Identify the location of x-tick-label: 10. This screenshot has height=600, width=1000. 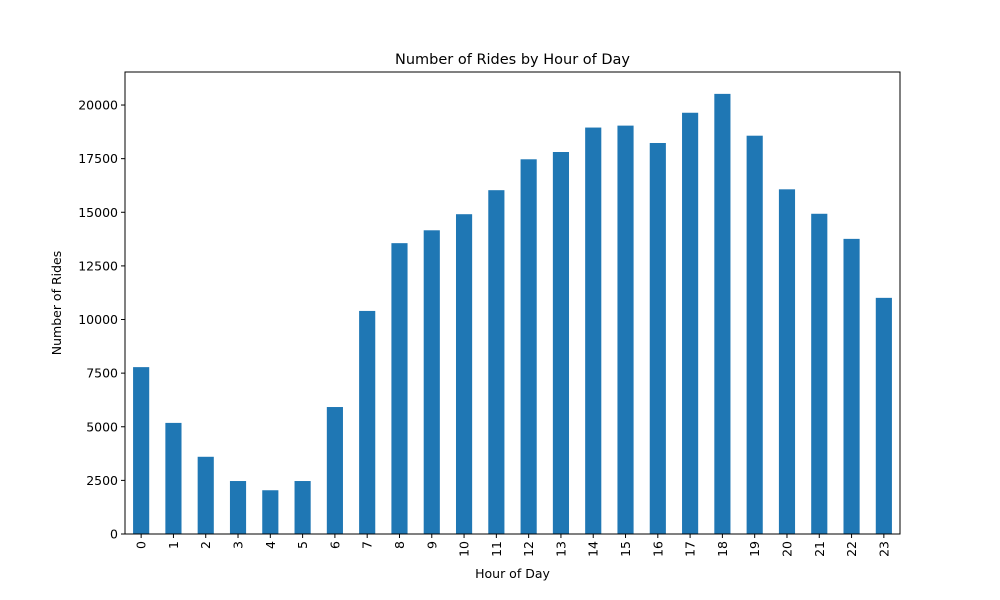
(464, 549).